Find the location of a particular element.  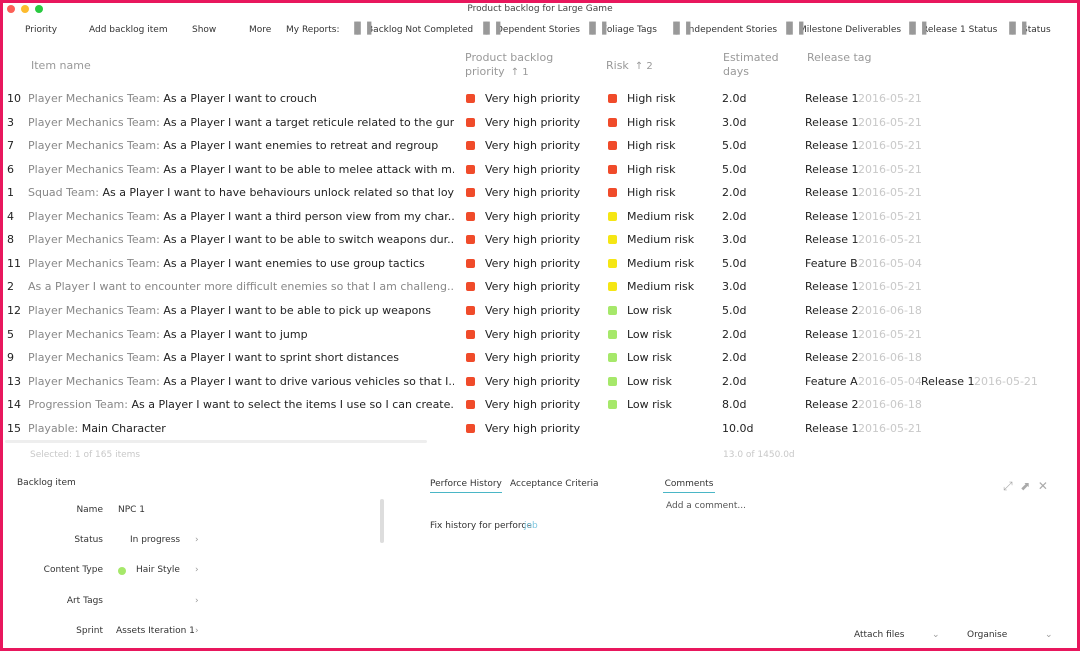

toolbar-button: Milestone Deliverables is located at coordinates (850, 30).